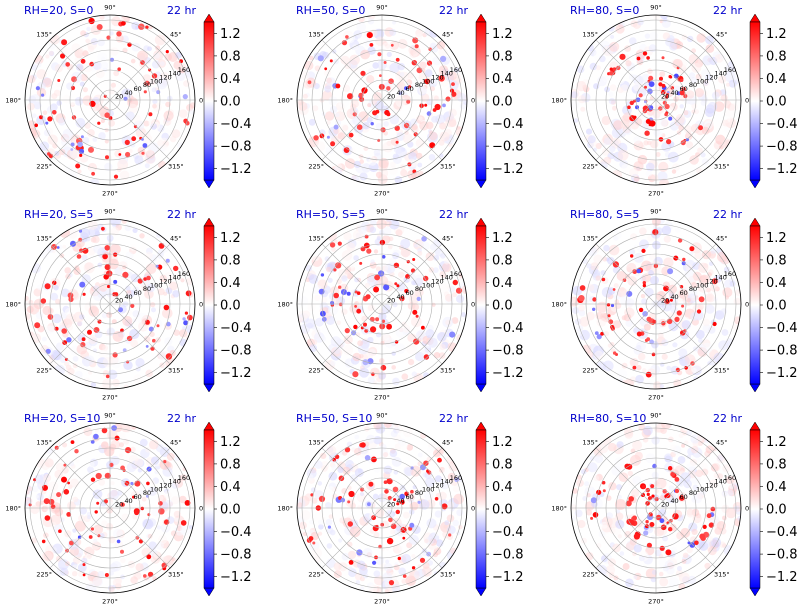  What do you see at coordinates (110, 100) in the screenshot?
I see `polar-grid` at bounding box center [110, 100].